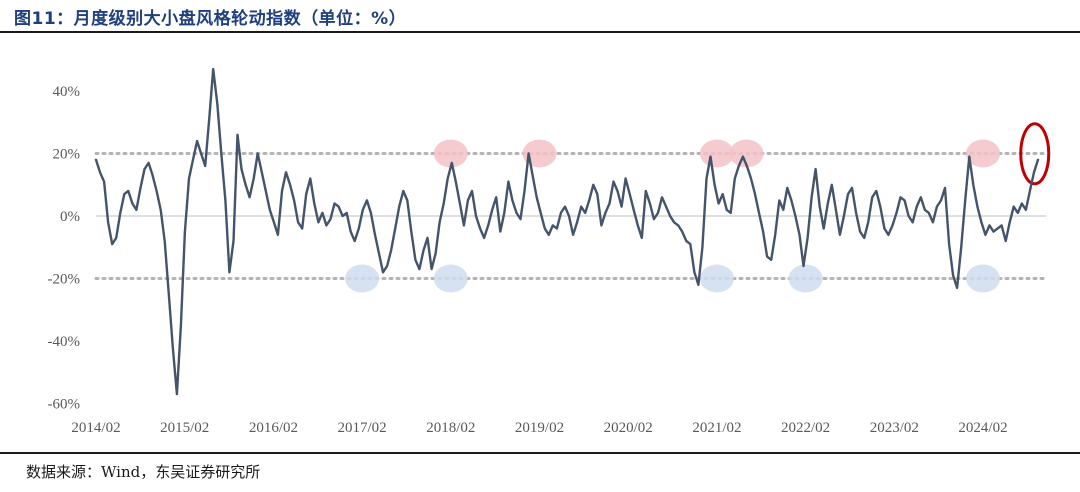  What do you see at coordinates (362, 428) in the screenshot?
I see `x-tick-label: 2017/02` at bounding box center [362, 428].